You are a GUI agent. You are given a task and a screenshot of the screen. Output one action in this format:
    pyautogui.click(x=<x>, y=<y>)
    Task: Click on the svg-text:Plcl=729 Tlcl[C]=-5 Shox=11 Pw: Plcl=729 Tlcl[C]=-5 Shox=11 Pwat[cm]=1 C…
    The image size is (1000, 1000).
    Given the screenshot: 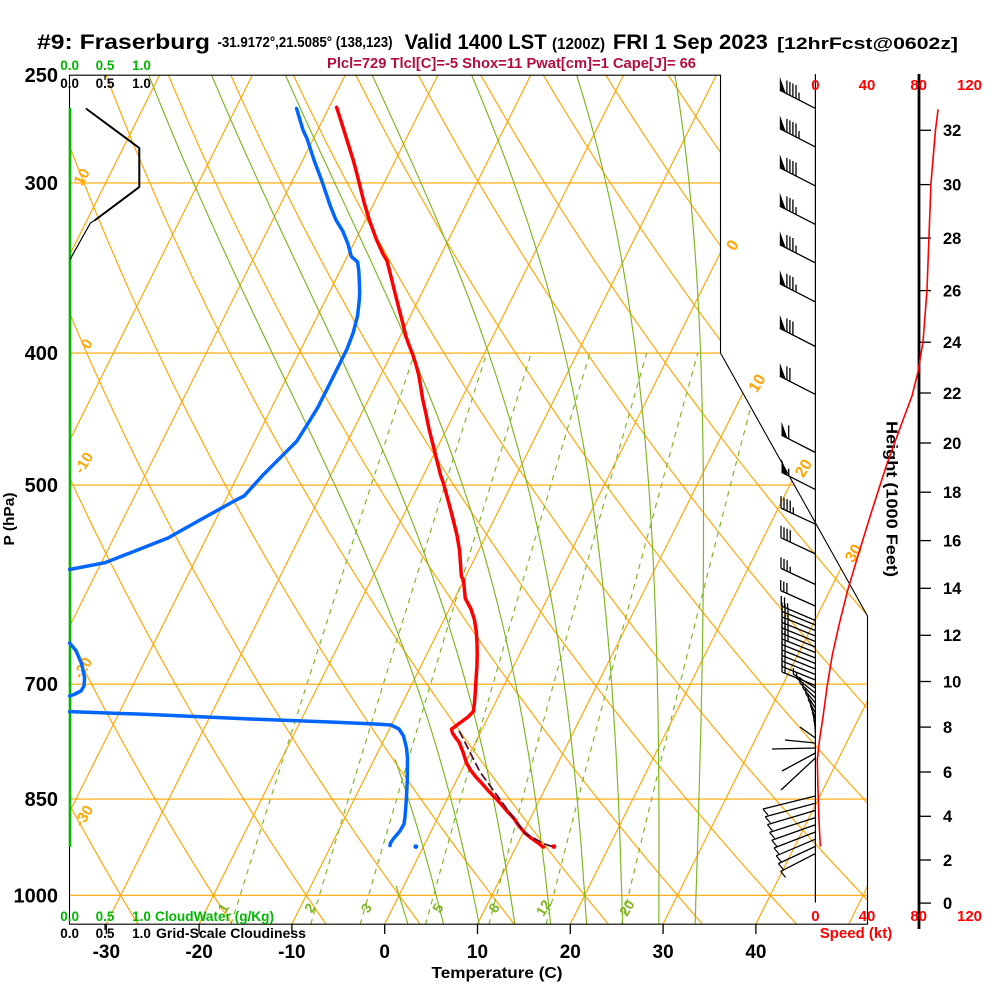 What is the action you would take?
    pyautogui.click(x=511, y=64)
    